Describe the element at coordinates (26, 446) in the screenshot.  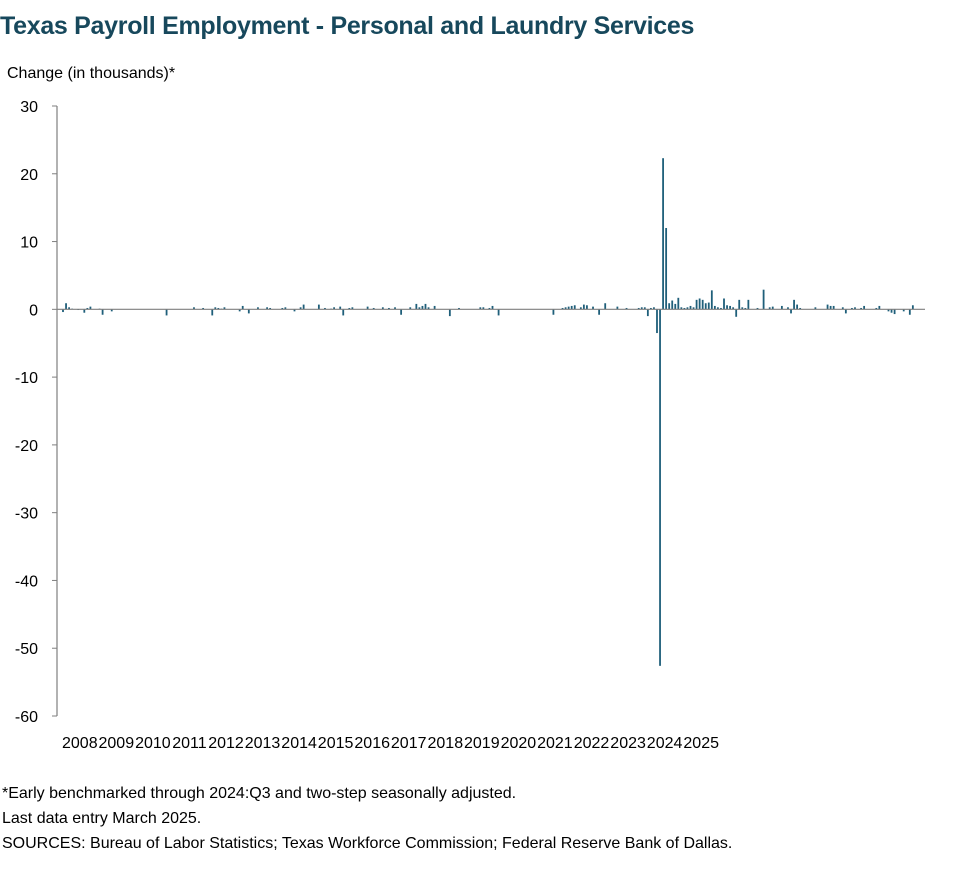
I see `y-tick-label: -20` at that location.